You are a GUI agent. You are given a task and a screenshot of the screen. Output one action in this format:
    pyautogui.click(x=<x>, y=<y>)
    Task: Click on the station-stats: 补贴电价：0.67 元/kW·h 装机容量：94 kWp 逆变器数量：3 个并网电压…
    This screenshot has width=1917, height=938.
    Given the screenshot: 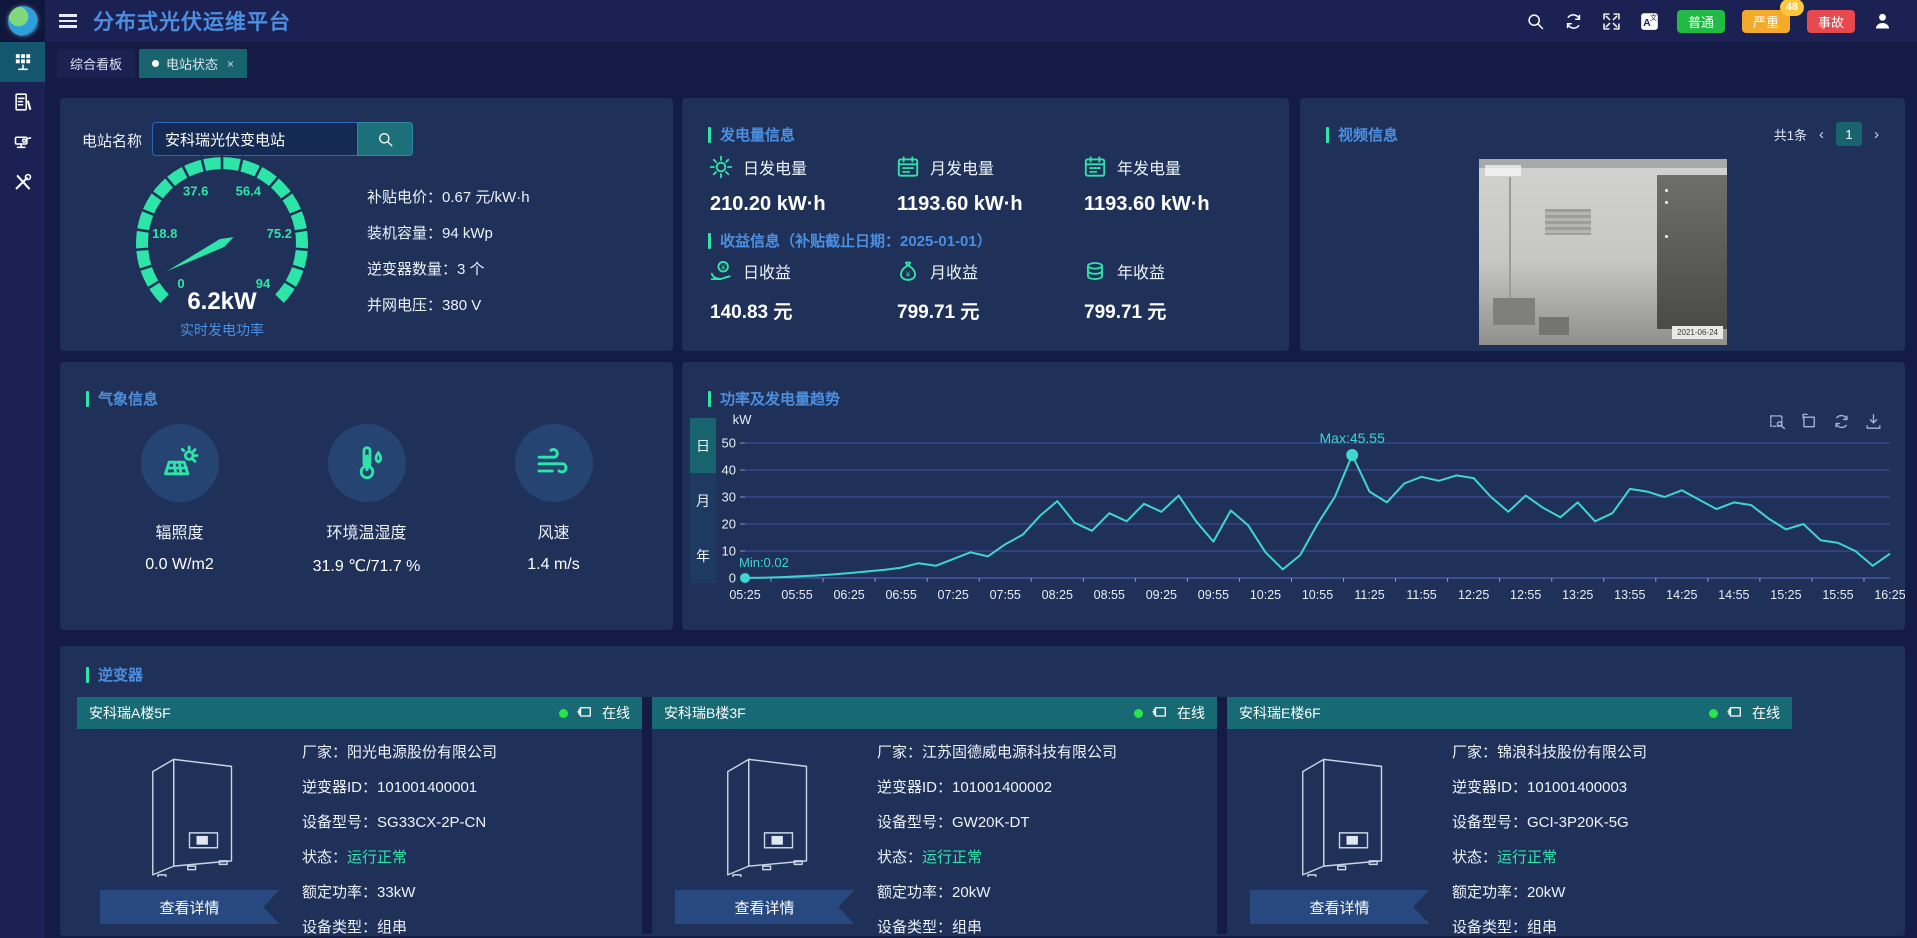 What is the action you would take?
    pyautogui.click(x=448, y=250)
    